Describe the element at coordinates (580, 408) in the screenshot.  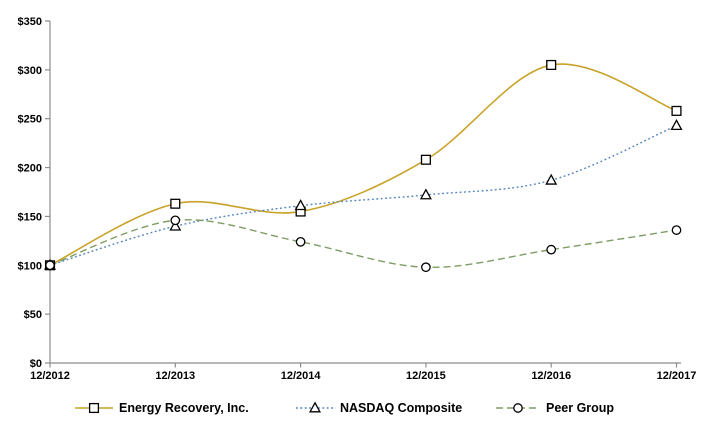
I see `legend-label-peer-group: Peer Group` at that location.